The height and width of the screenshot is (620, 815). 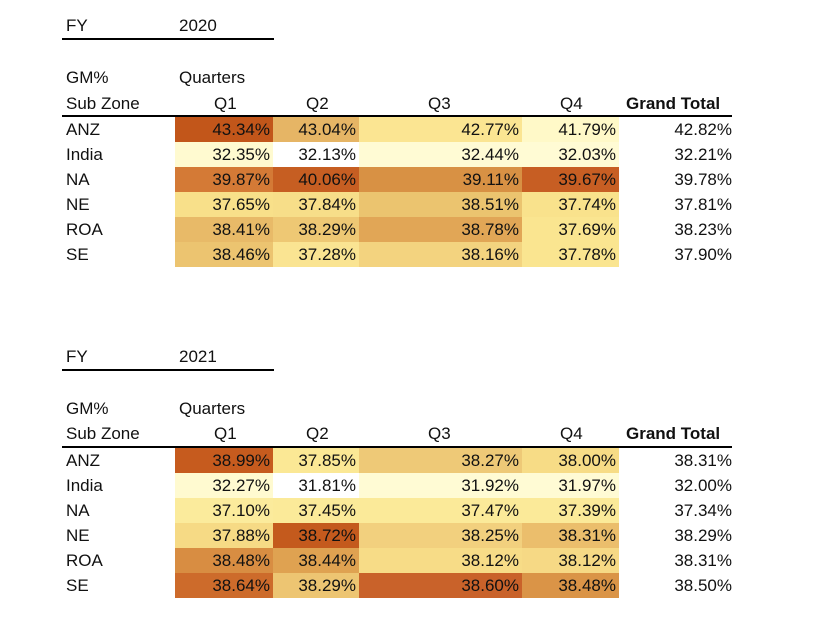 What do you see at coordinates (224, 254) in the screenshot?
I see `value-cell: 38.46%` at bounding box center [224, 254].